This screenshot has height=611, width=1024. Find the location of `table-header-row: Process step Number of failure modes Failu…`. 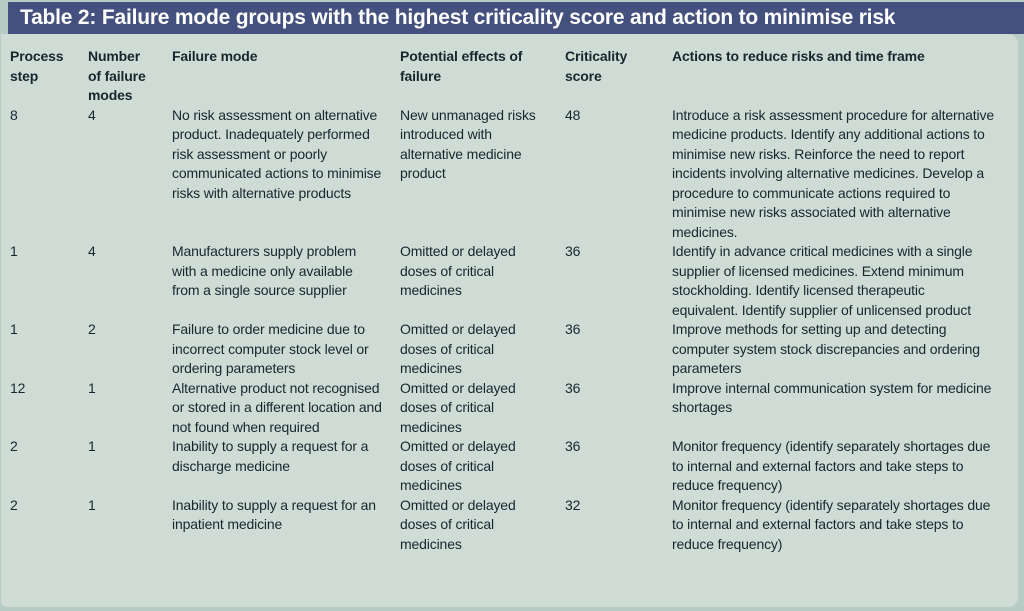

table-header-row: Process step Number of failure modes Failu… is located at coordinates (511, 76).